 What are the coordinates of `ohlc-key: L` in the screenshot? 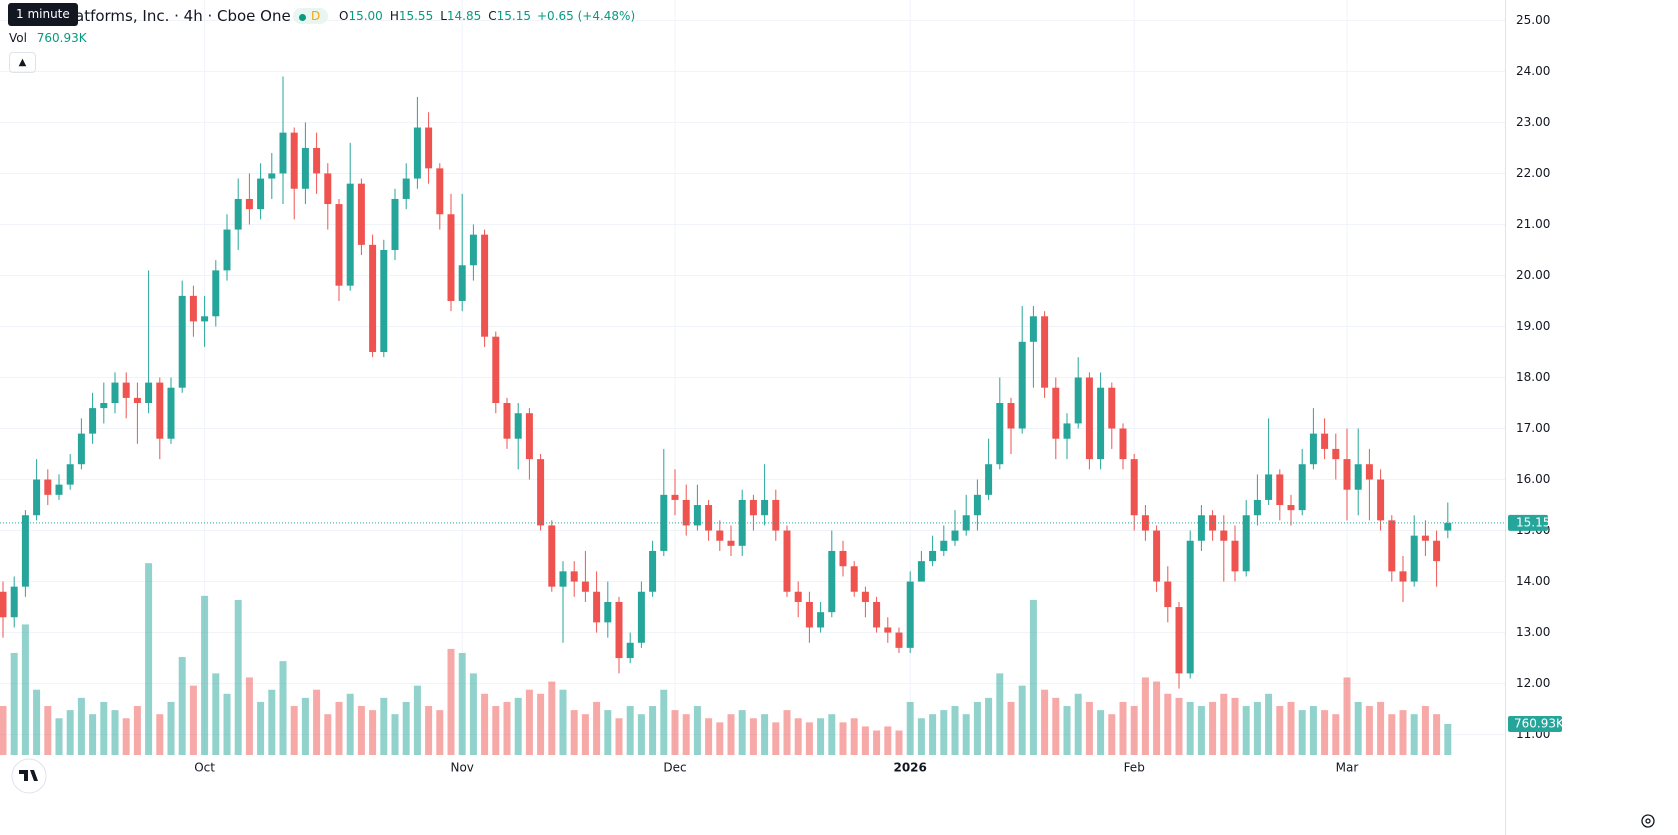 It's located at (443, 16).